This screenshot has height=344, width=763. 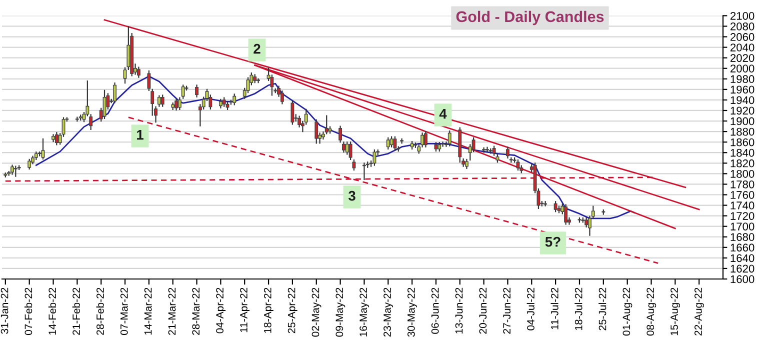 I want to click on chart-title: Gold - Daily Candles, so click(x=530, y=18).